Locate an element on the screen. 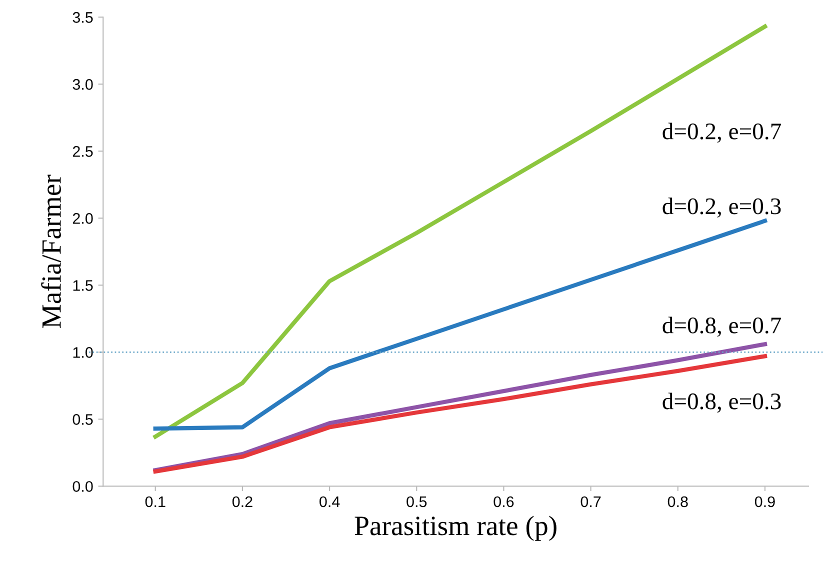 This screenshot has height=572, width=825. x-tick-label: 0.1 is located at coordinates (155, 502).